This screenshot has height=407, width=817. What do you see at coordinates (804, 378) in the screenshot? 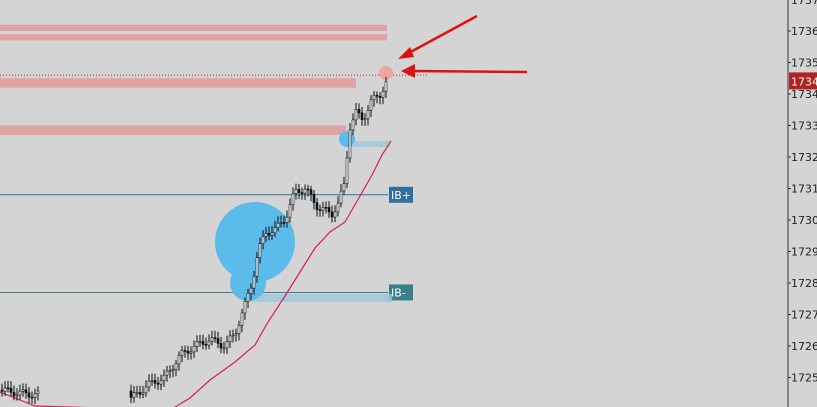
I see `y-tick-label: 1725` at bounding box center [804, 378].